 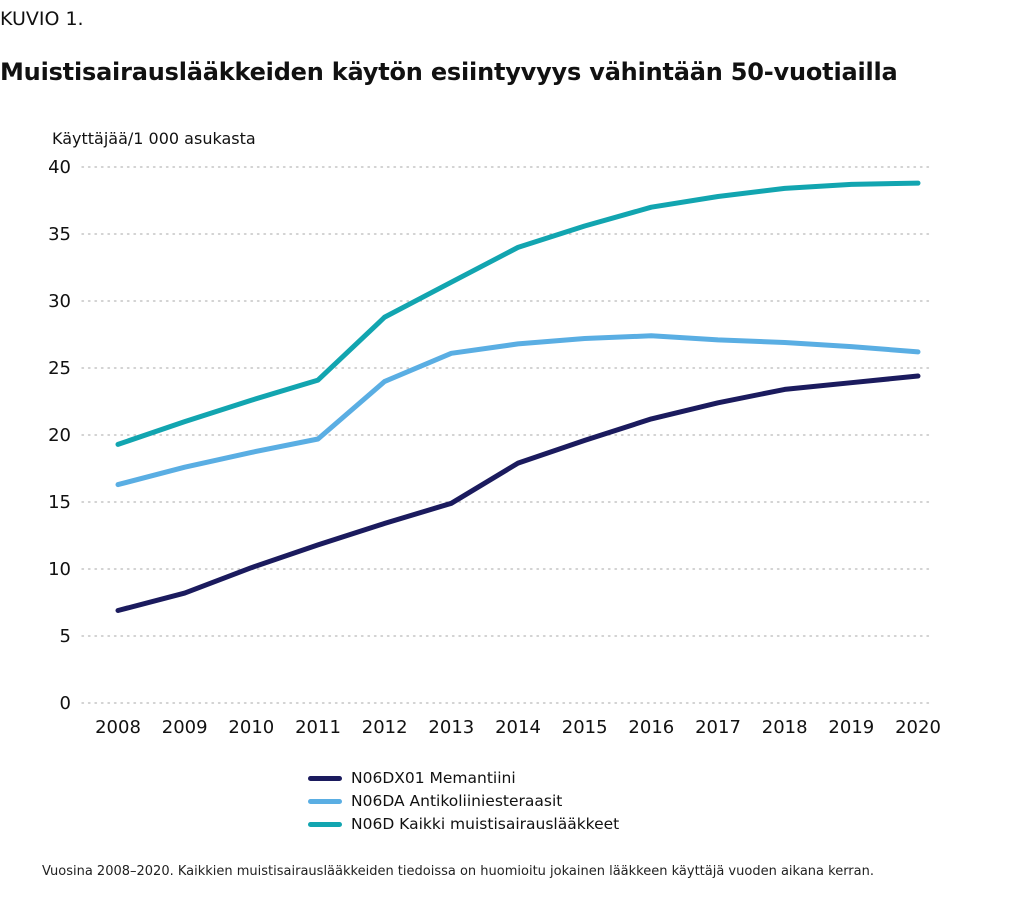 What do you see at coordinates (325, 824) in the screenshot?
I see `legend-swatch-kaikki` at bounding box center [325, 824].